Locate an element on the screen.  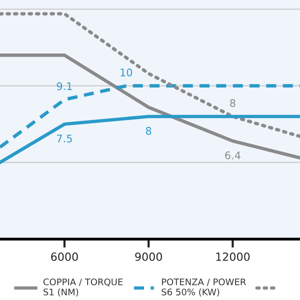
x-tick-label: 12000 is located at coordinates (233, 256).